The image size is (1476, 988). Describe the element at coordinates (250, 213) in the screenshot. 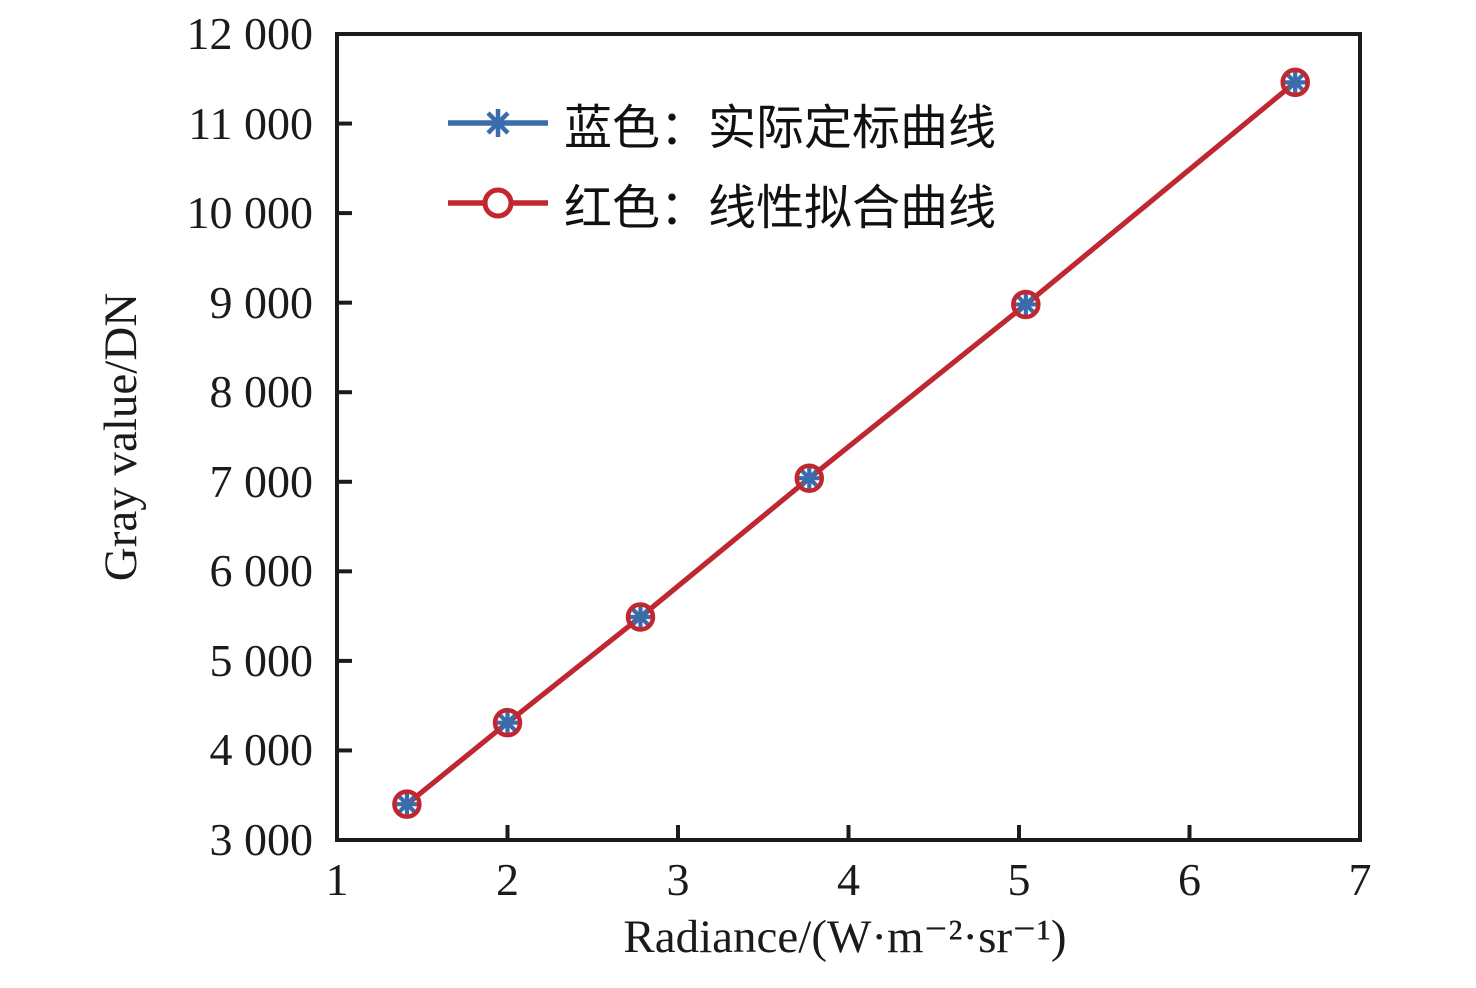

I see `y-tick-label: 10 000` at that location.